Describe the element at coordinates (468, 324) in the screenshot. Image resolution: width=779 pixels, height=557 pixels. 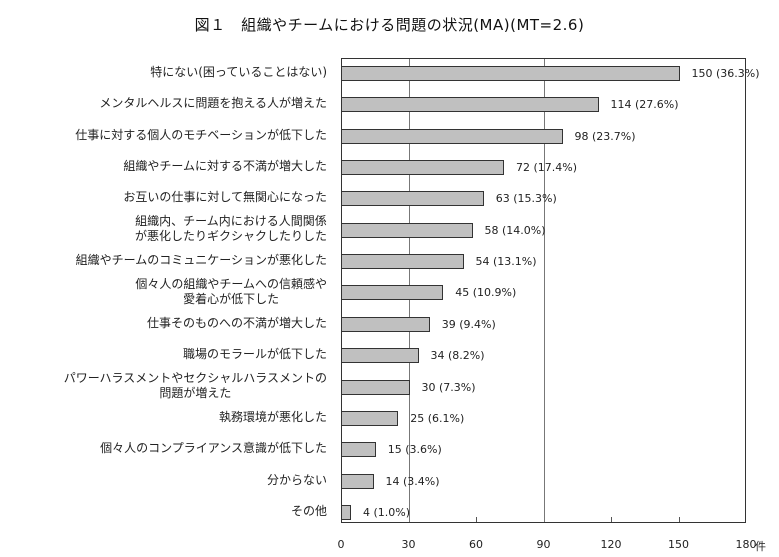
I see `bar-value-label: 39 (9.4%)` at that location.